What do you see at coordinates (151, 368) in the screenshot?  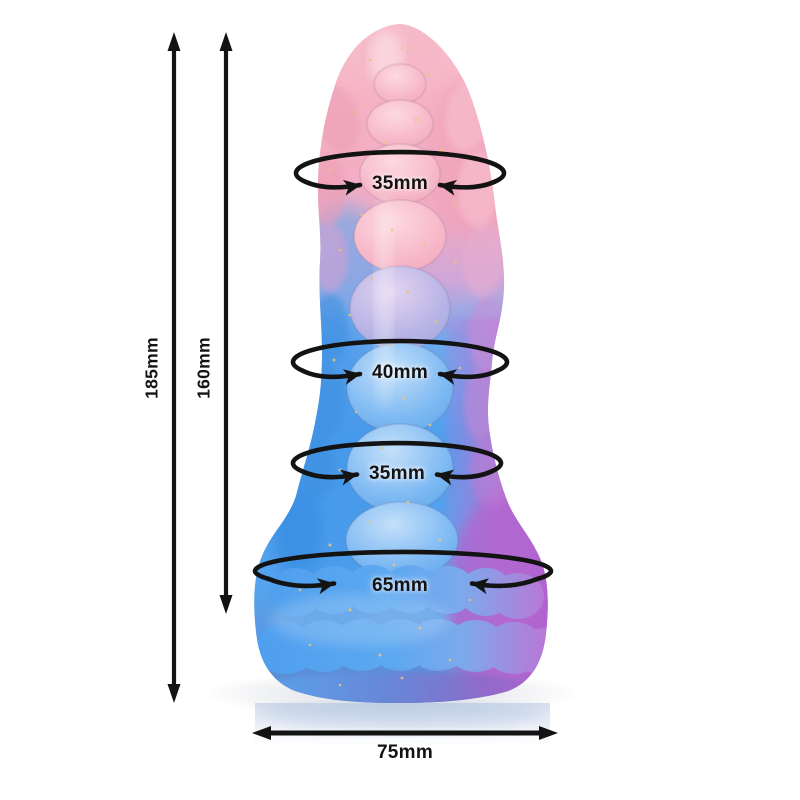 I see `height-label-total: 185mm` at bounding box center [151, 368].